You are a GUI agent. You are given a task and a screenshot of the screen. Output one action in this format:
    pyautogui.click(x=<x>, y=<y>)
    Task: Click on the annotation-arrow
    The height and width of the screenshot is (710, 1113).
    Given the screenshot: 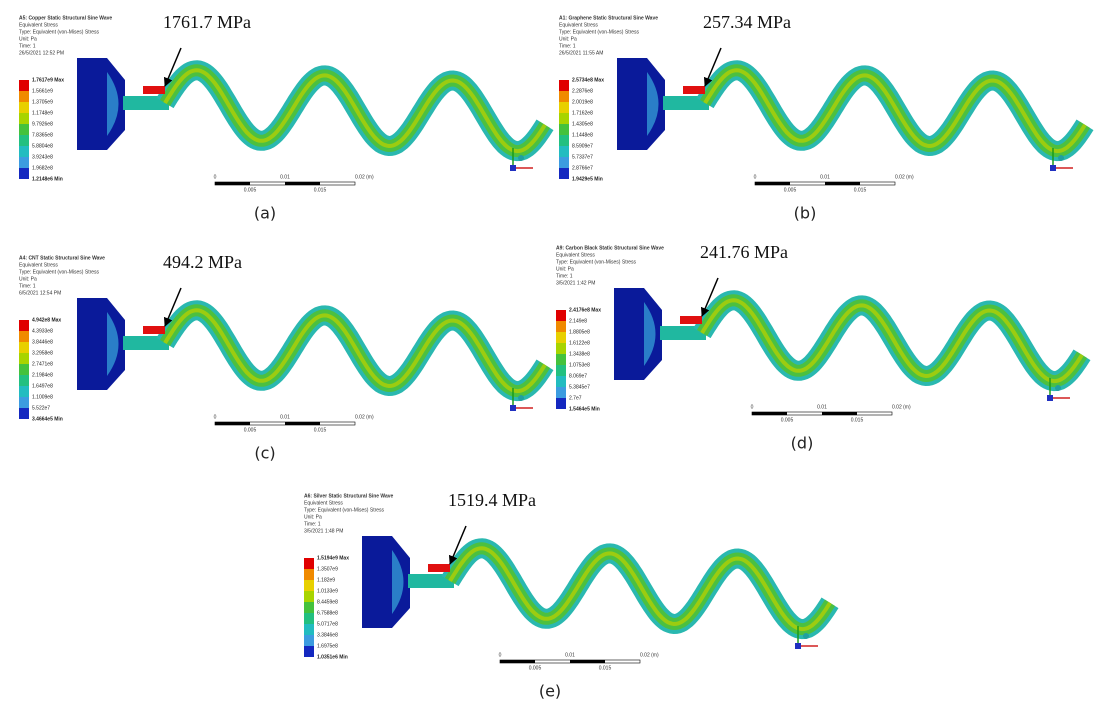 What is the action you would take?
    pyautogui.click(x=457, y=545)
    